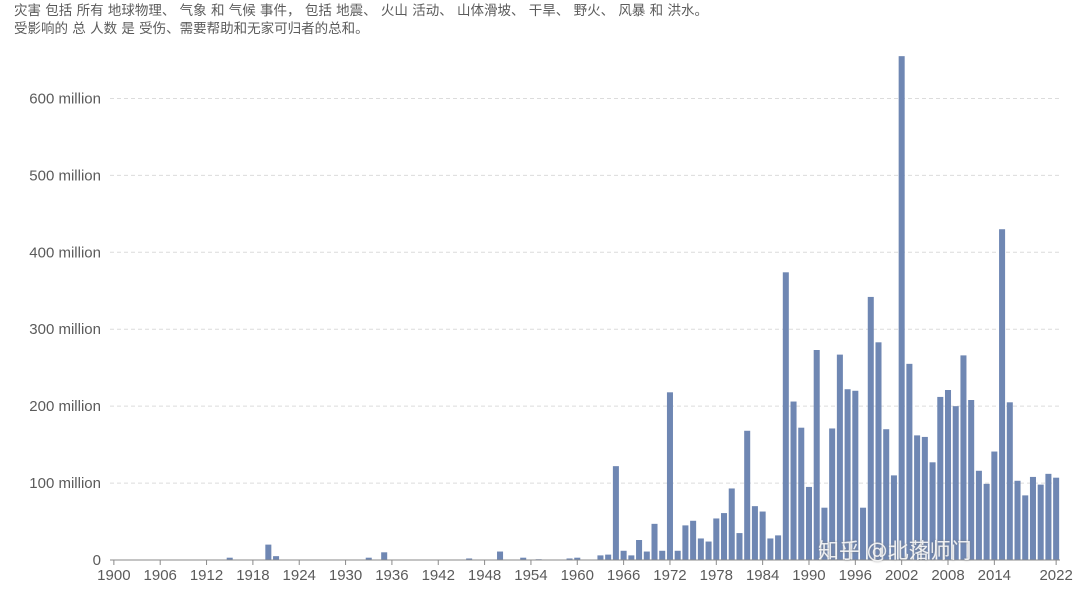 This screenshot has height=597, width=1080. What do you see at coordinates (677, 555) in the screenshot?
I see `bar-1973` at bounding box center [677, 555].